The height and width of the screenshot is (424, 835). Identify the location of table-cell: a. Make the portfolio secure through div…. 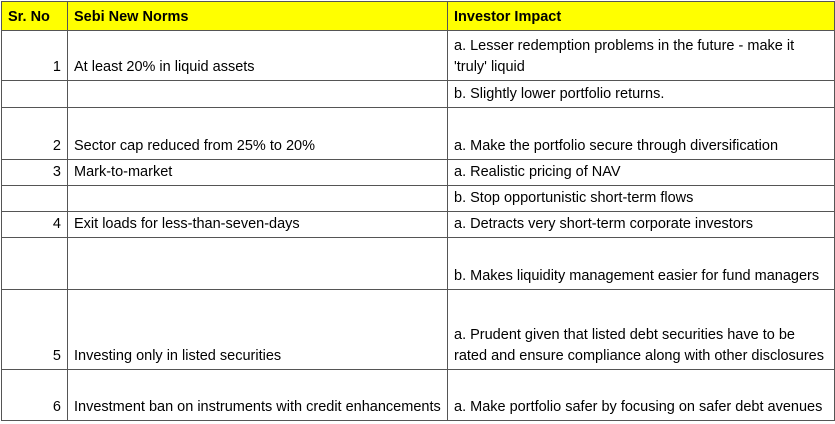
(641, 133).